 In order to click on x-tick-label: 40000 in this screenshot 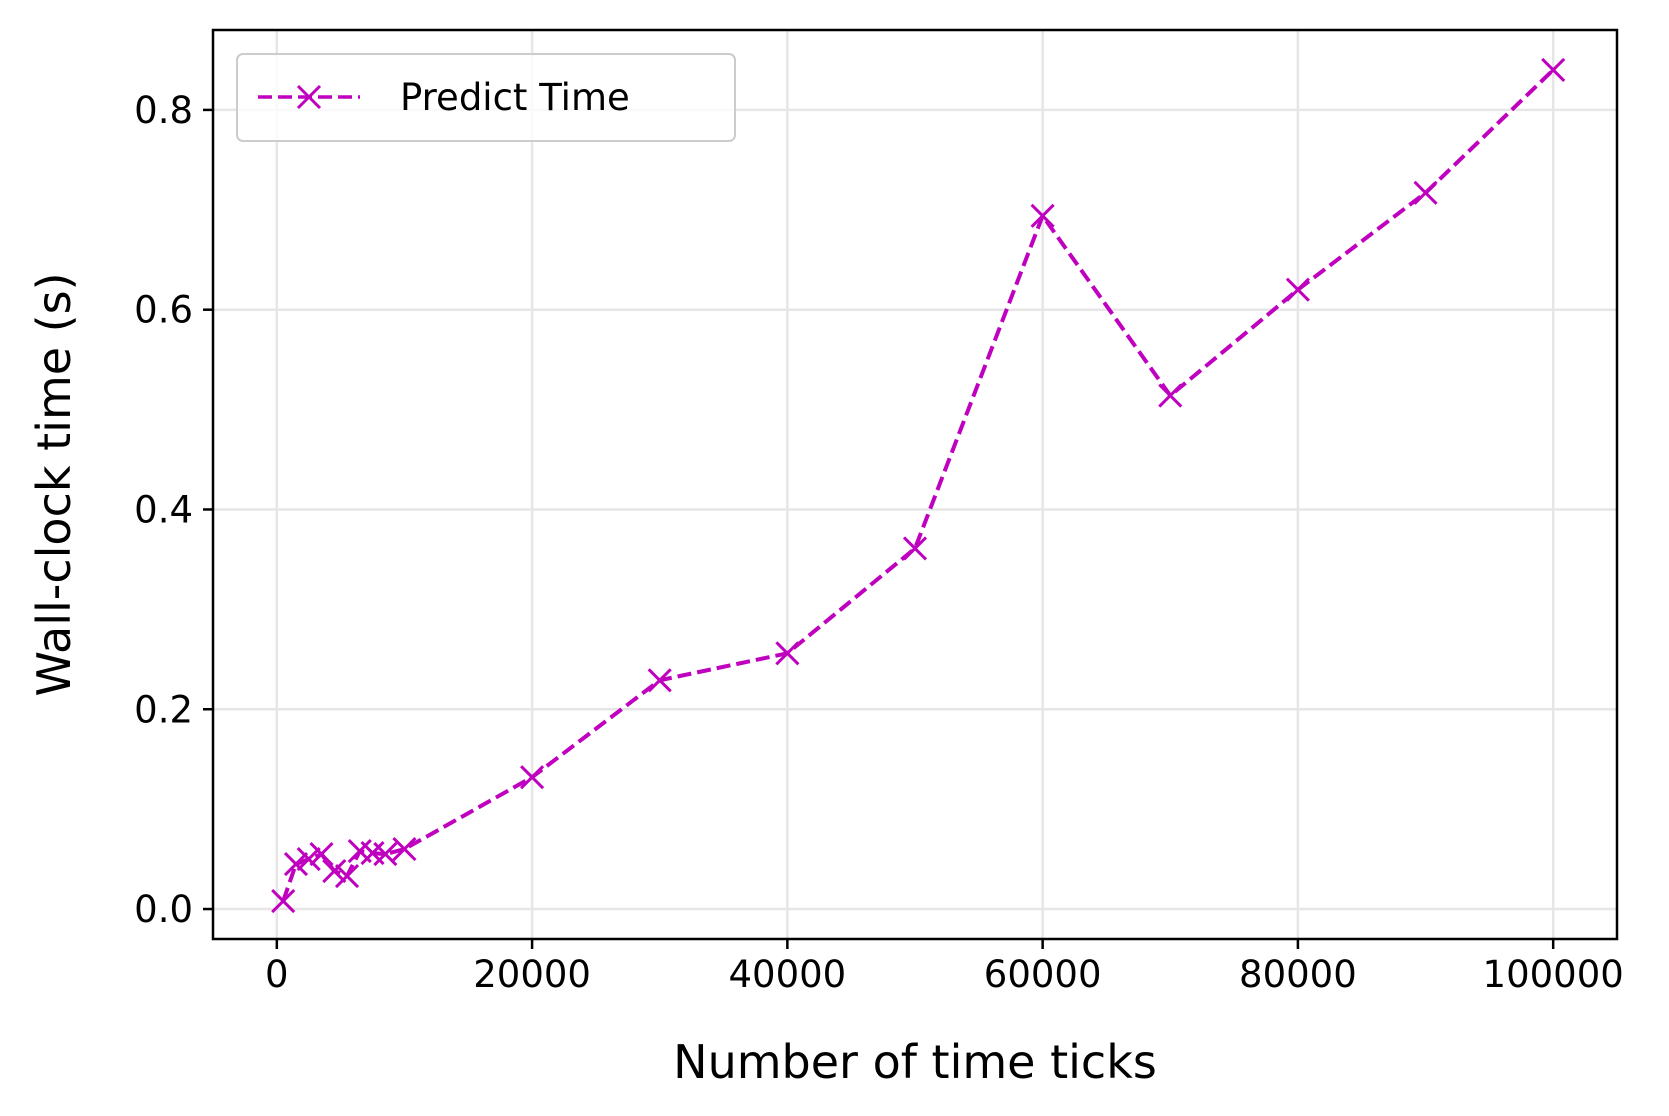, I will do `click(788, 974)`.